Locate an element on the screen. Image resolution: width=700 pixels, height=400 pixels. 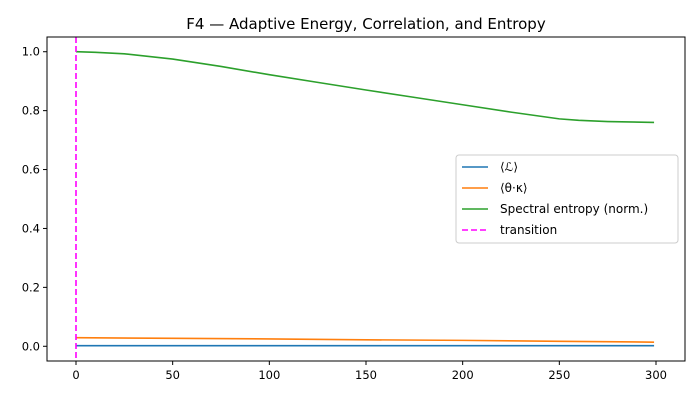
legend-label: Spectral entropy (norm.) is located at coordinates (574, 209).